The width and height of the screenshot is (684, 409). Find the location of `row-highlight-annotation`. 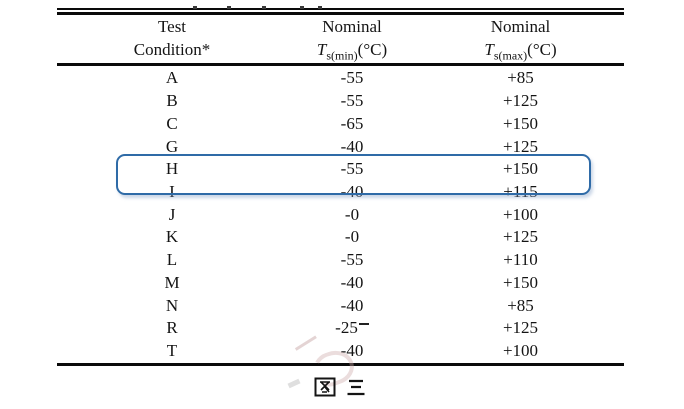

row-highlight-annotation is located at coordinates (353, 174).